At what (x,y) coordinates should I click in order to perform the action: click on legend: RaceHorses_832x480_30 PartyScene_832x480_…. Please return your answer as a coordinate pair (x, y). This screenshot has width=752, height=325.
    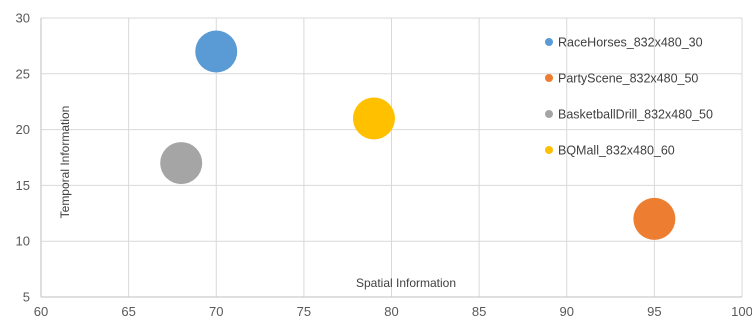
    Looking at the image, I should click on (629, 97).